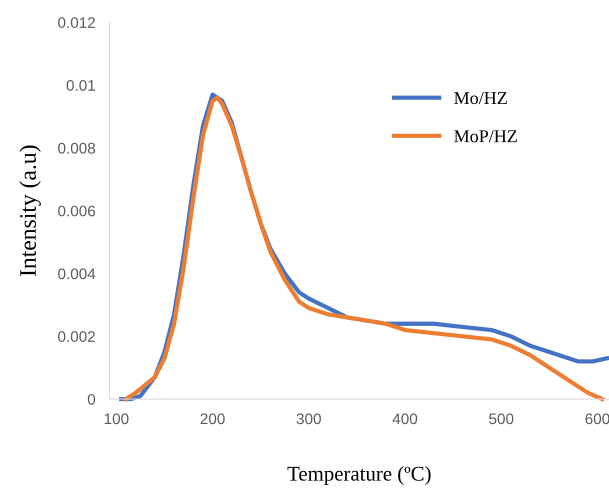 This screenshot has height=497, width=609. Describe the element at coordinates (359, 476) in the screenshot. I see `x-axis-title: Temperature (ºC)` at that location.